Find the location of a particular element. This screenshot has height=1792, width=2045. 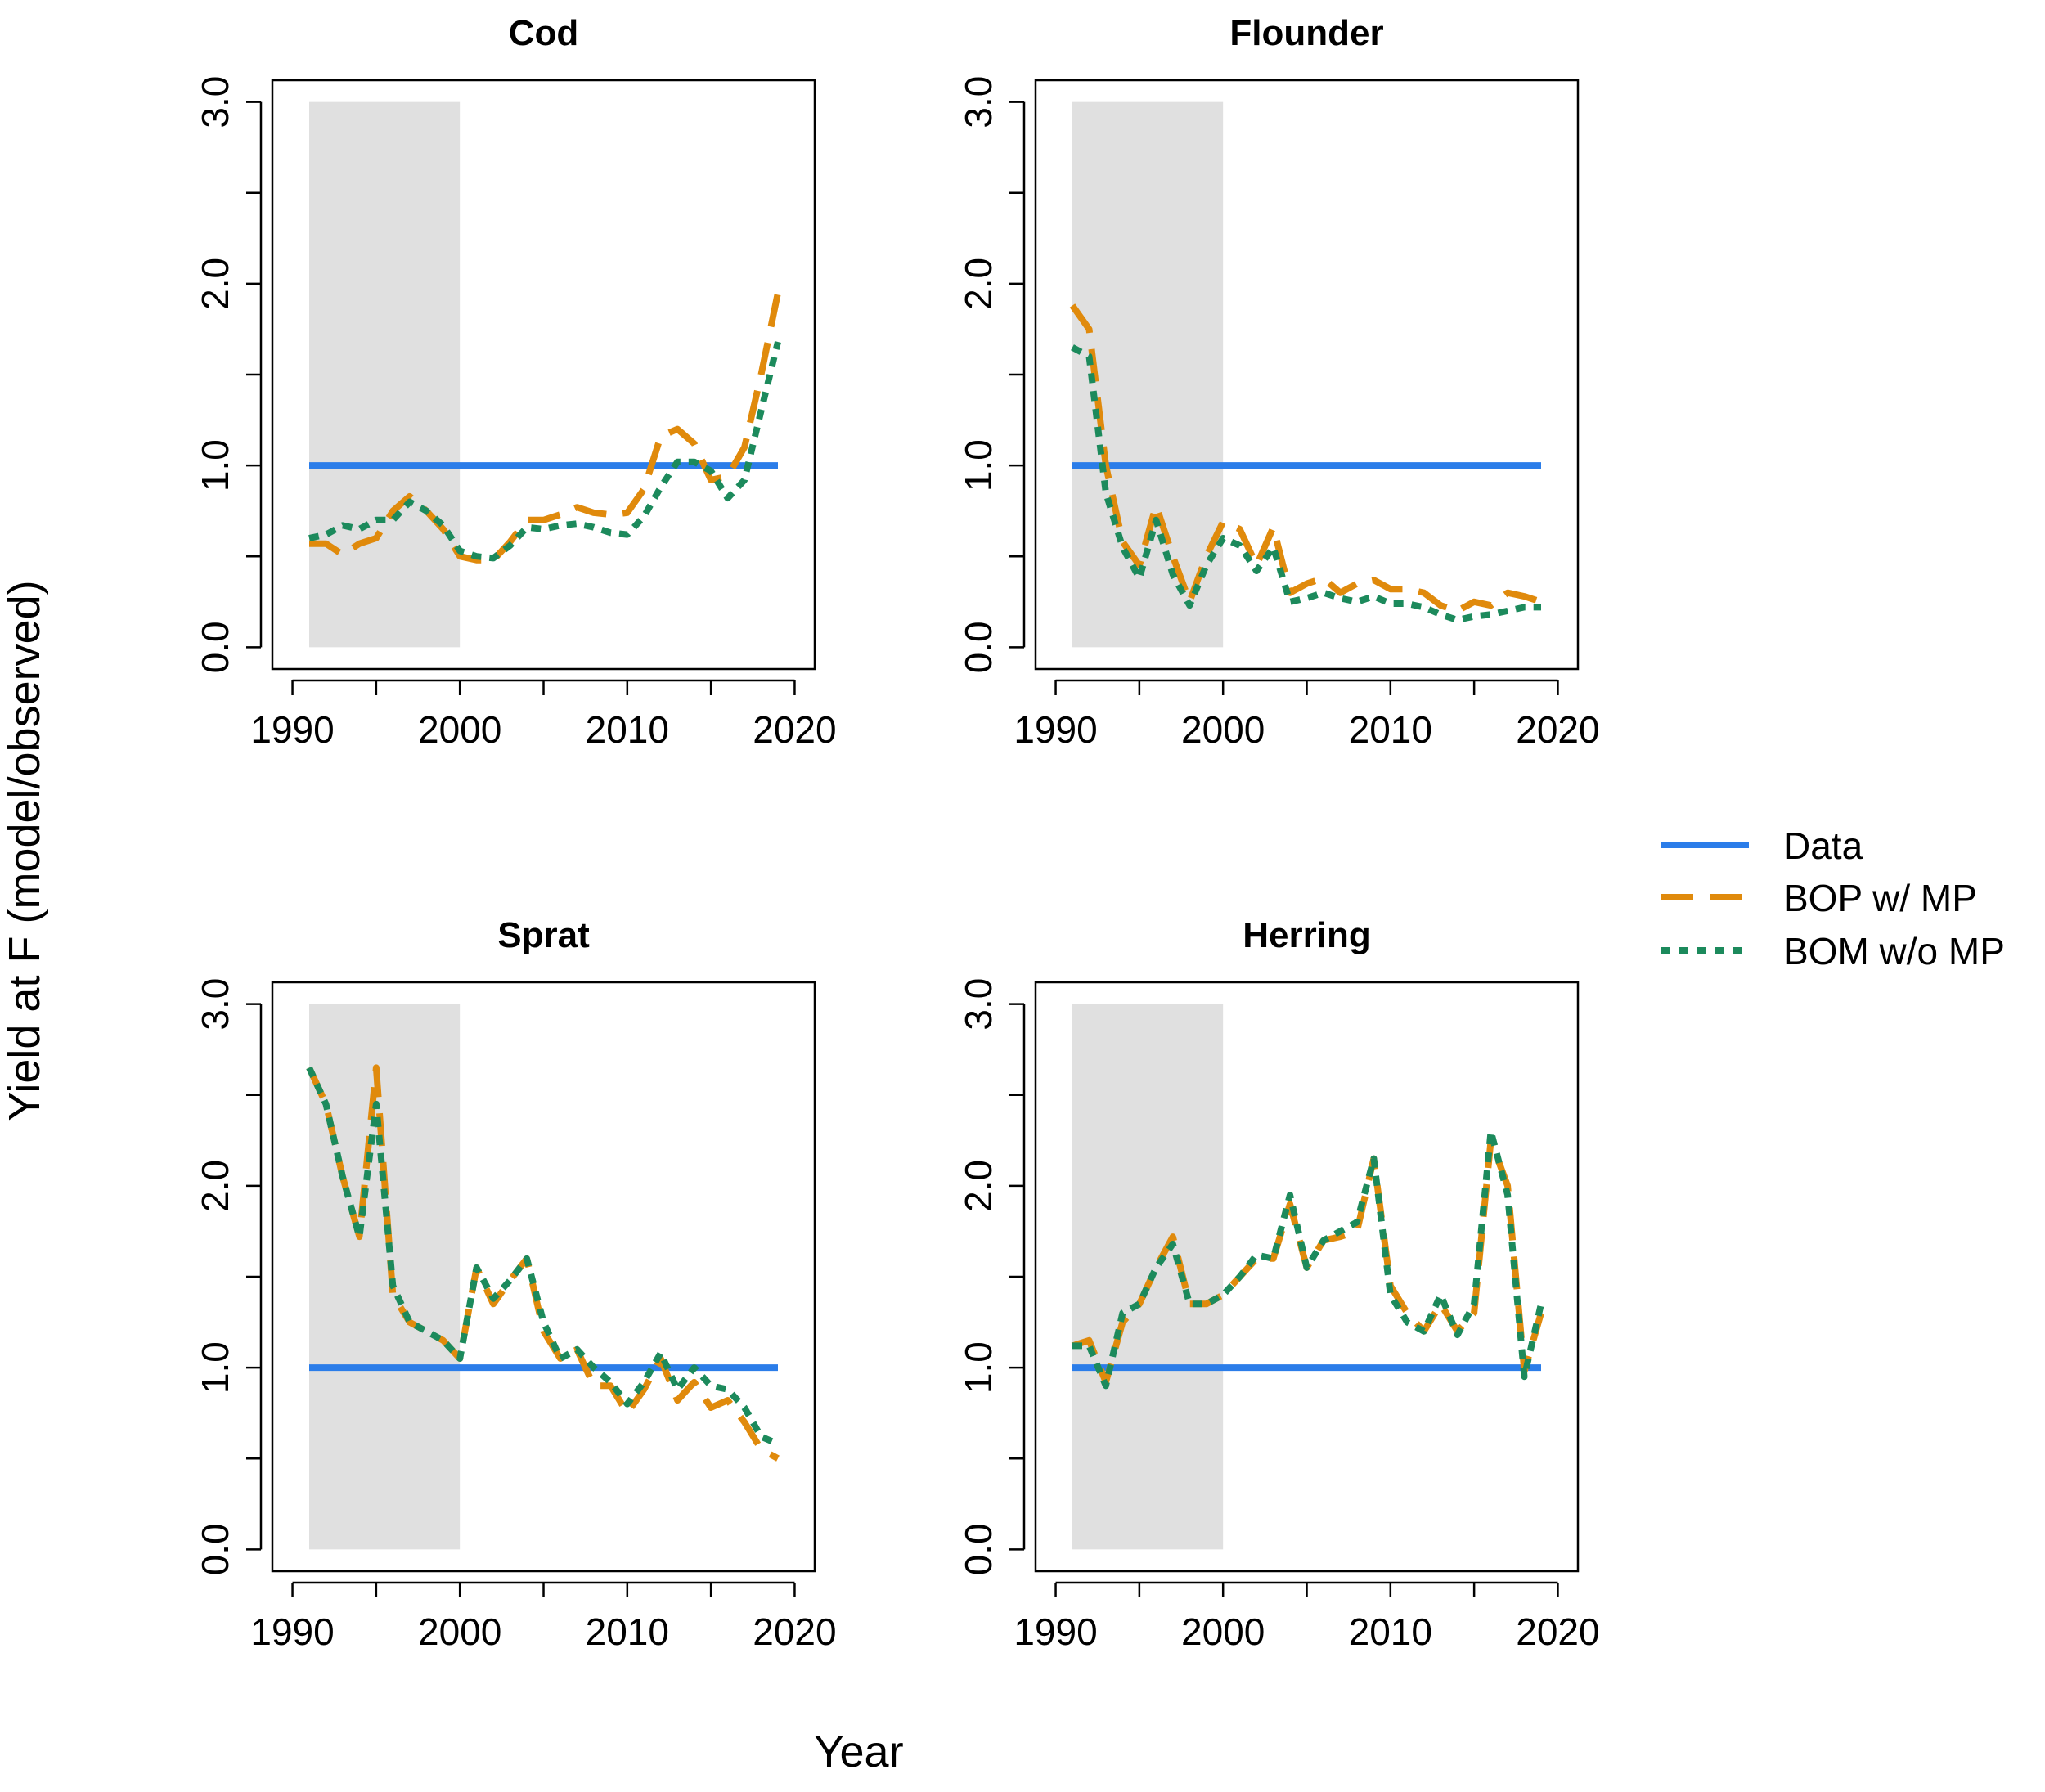

legend-label-bom: BOM w/o MP is located at coordinates (1894, 951).